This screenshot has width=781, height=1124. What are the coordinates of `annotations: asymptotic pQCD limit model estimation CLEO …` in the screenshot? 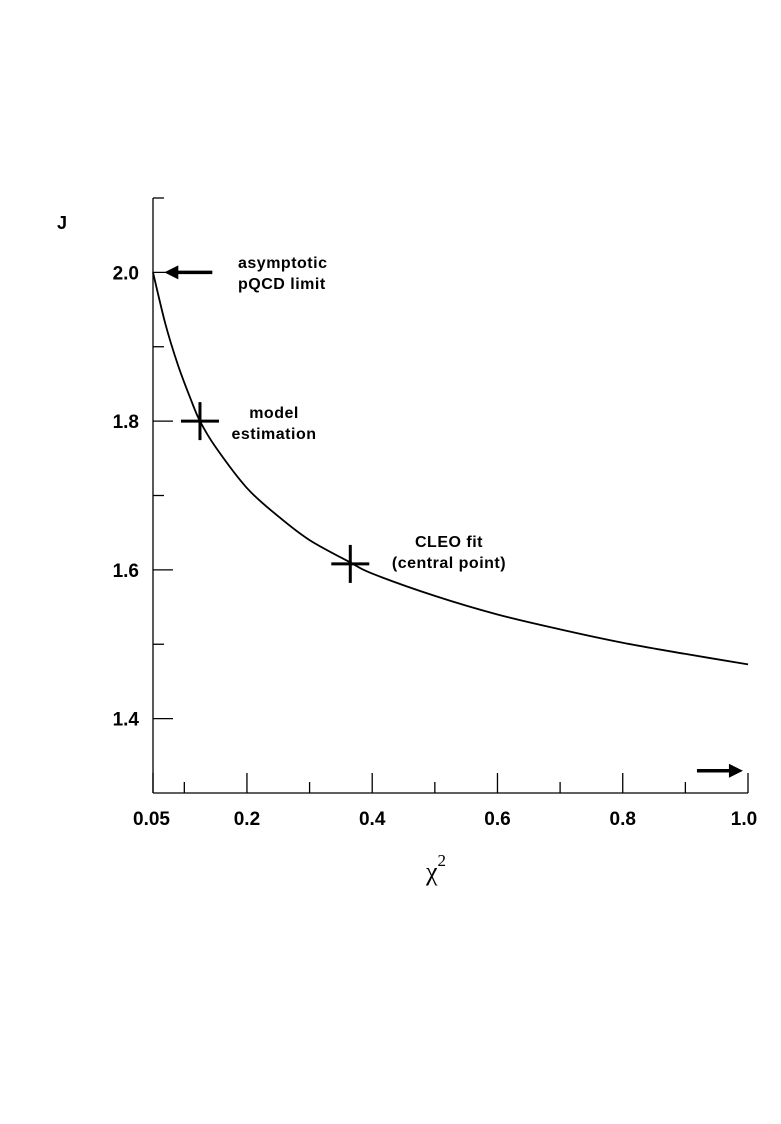 It's located at (368, 413).